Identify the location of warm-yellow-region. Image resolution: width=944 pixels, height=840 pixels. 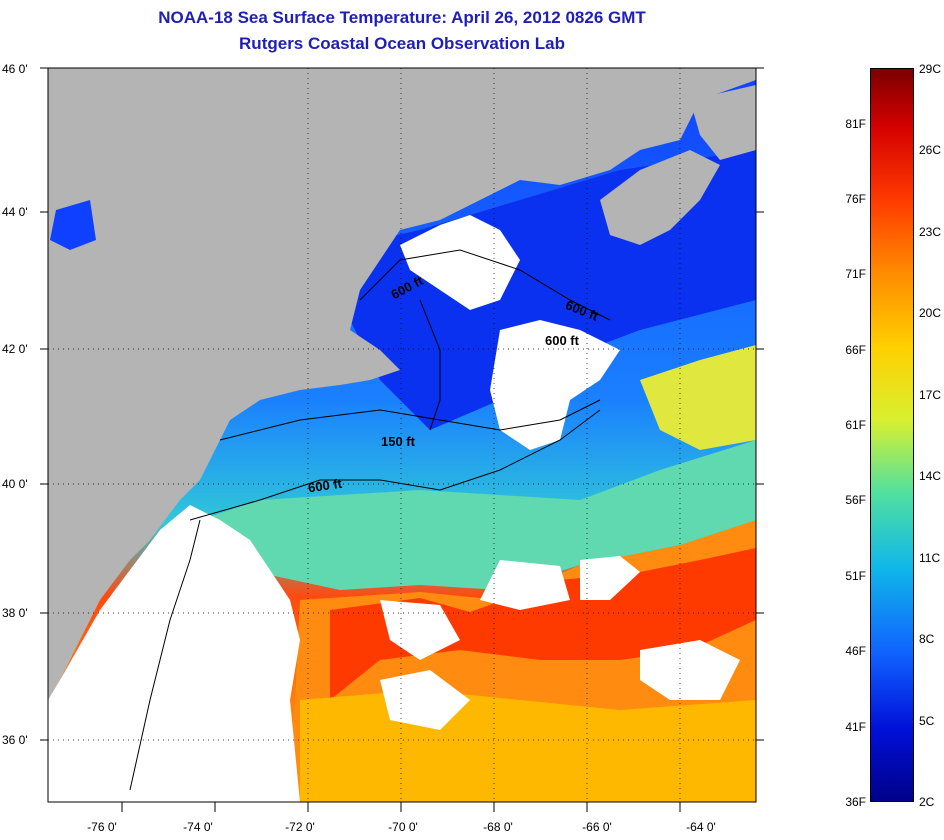
(528, 746).